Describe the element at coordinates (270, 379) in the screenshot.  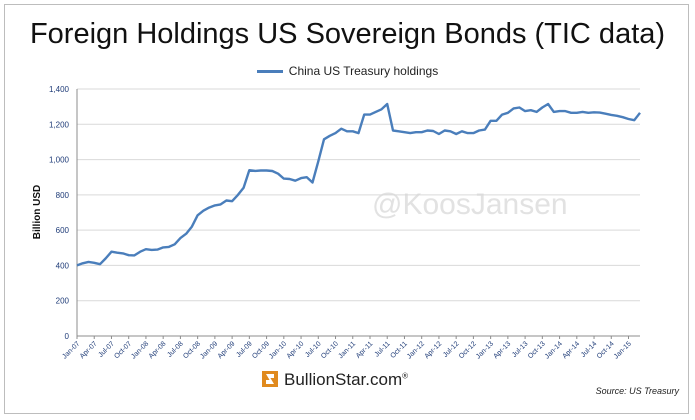
I see `bullionstar-logo-icon` at that location.